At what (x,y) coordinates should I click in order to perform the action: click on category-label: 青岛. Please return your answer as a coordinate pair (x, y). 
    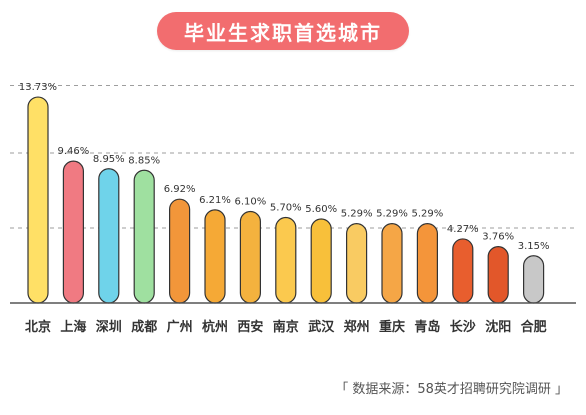
    Looking at the image, I should click on (427, 327).